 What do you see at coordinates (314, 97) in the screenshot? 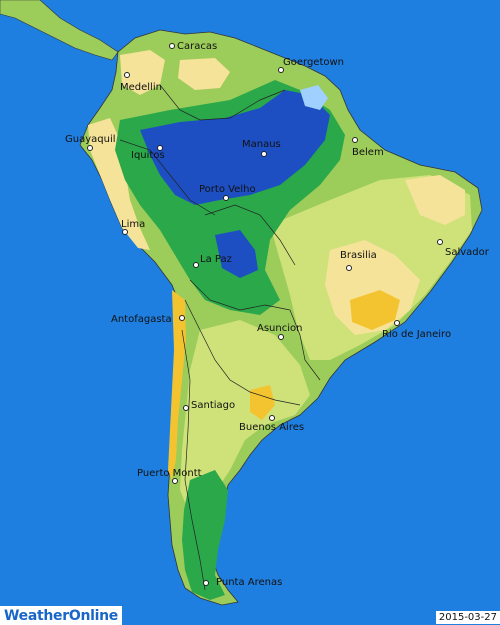
I see `zone-extreme-guiana` at bounding box center [314, 97].